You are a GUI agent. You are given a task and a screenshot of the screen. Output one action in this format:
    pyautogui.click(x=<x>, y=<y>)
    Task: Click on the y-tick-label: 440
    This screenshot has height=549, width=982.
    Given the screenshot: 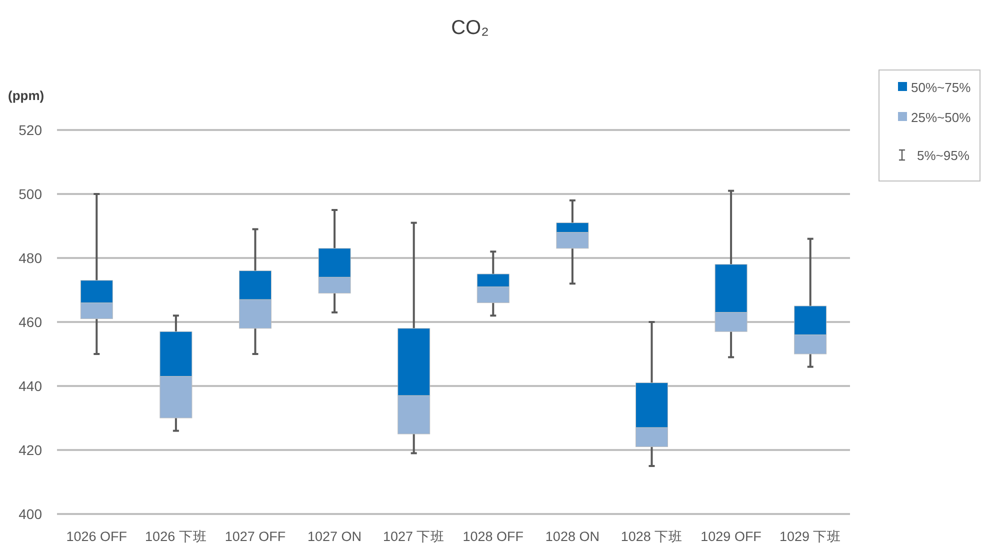 What is the action you would take?
    pyautogui.click(x=30, y=386)
    